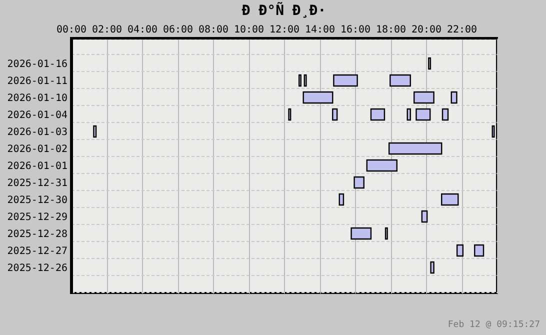  I want to click on text: Feb 12 @ 09:15:27, so click(494, 325).